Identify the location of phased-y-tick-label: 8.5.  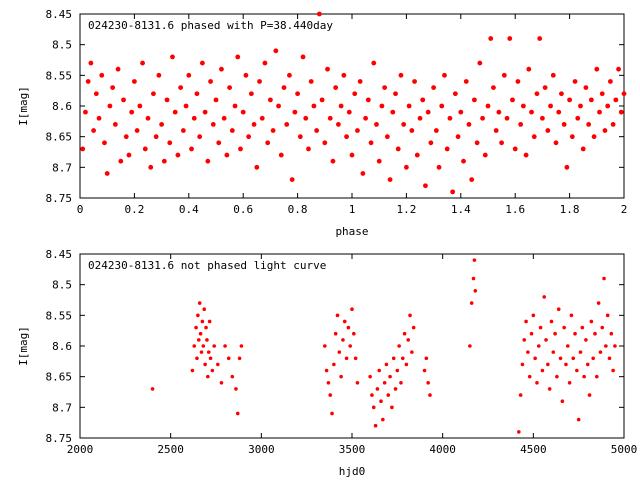
(62, 45).